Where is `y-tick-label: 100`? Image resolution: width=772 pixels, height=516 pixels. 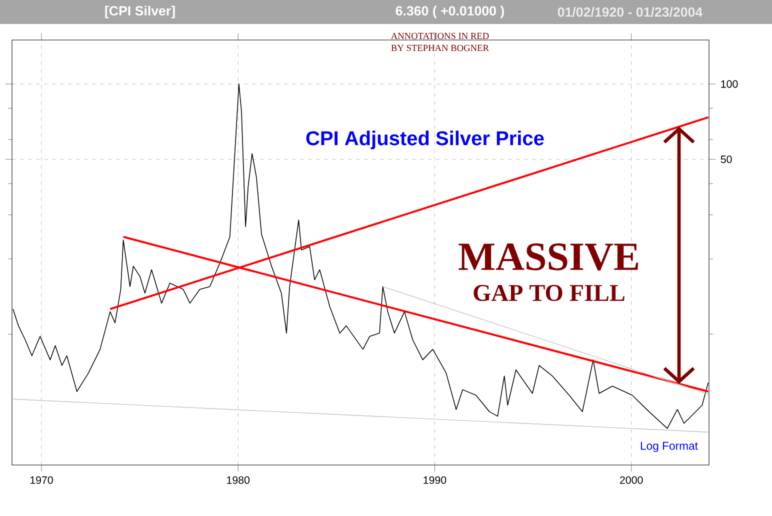 y-tick-label: 100 is located at coordinates (729, 84).